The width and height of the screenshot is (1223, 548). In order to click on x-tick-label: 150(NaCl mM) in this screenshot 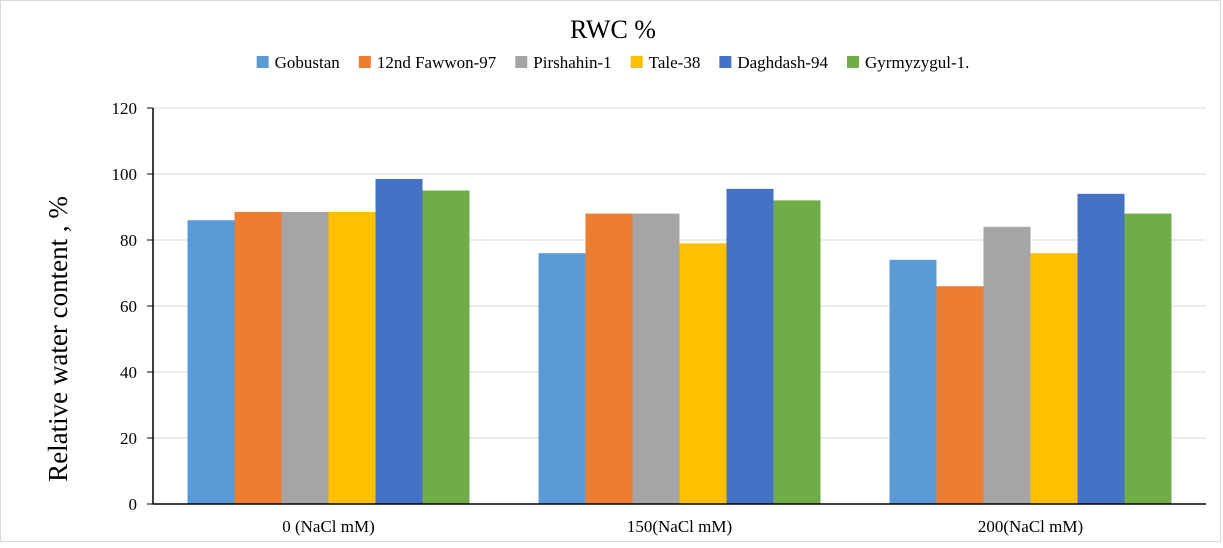, I will do `click(679, 526)`.